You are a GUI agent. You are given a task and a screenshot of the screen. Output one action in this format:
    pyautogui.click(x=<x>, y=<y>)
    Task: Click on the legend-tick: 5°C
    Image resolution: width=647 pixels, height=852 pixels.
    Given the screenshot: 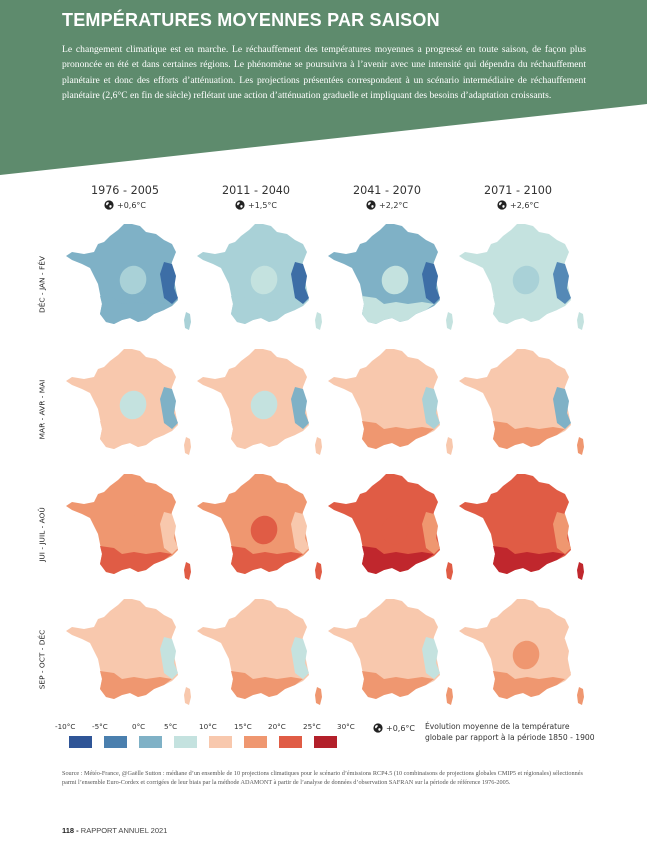 What is the action you would take?
    pyautogui.click(x=171, y=726)
    